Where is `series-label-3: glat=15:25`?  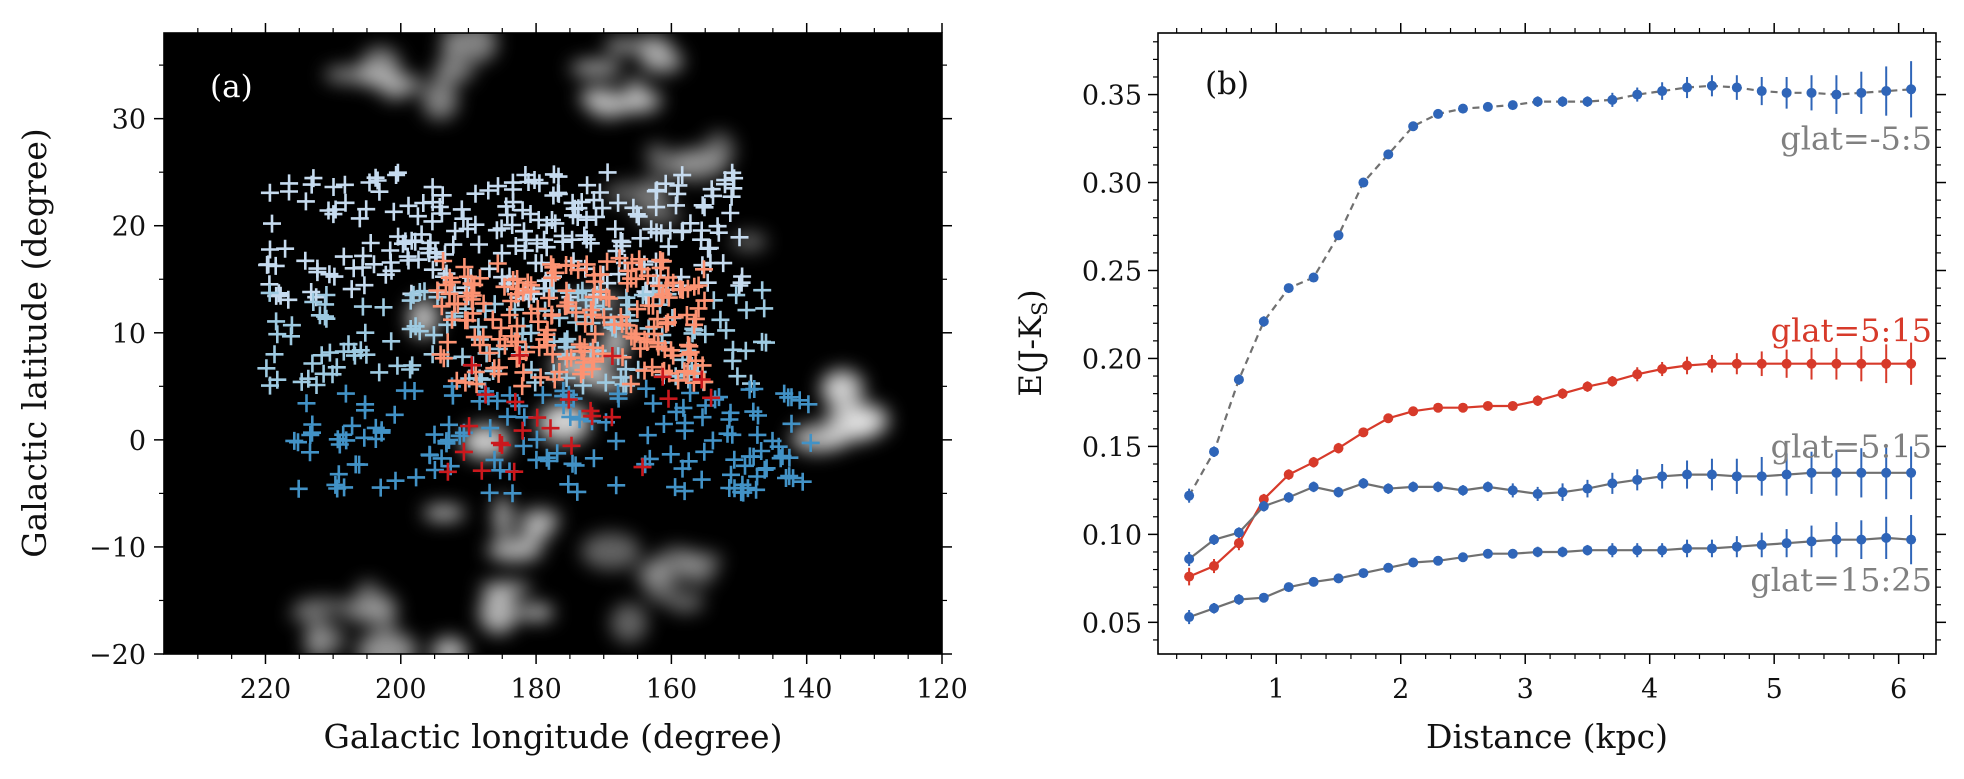
series-label-3: glat=15:25 is located at coordinates (1841, 580).